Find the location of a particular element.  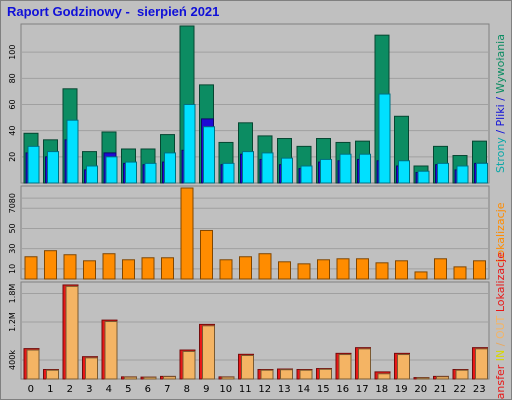

legend-transfer: Transfer IN / OUT Lokalizacje is located at coordinates (500, 325).